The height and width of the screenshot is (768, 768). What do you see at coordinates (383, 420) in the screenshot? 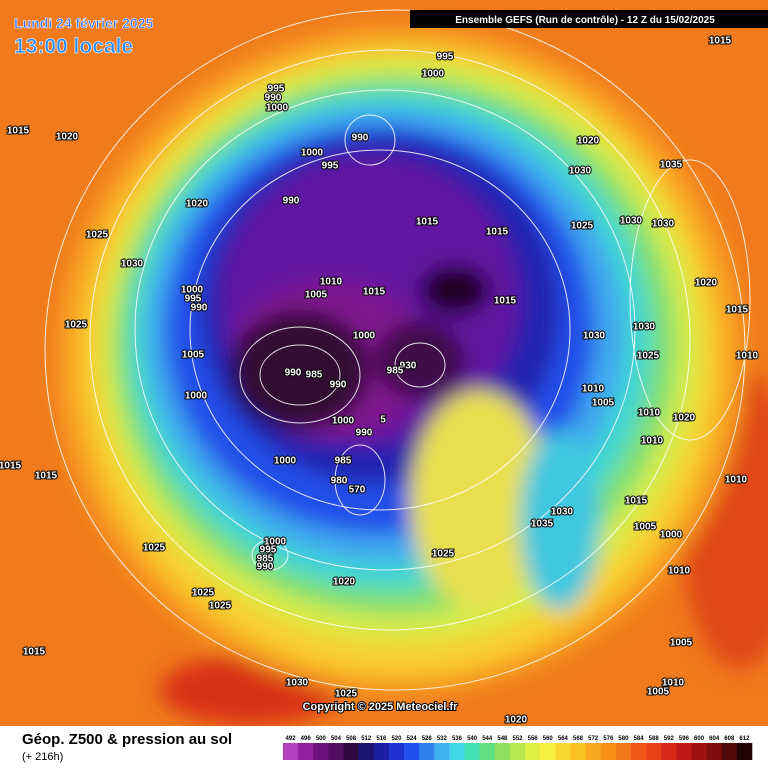
I see `isobar-label: 5` at bounding box center [383, 420].